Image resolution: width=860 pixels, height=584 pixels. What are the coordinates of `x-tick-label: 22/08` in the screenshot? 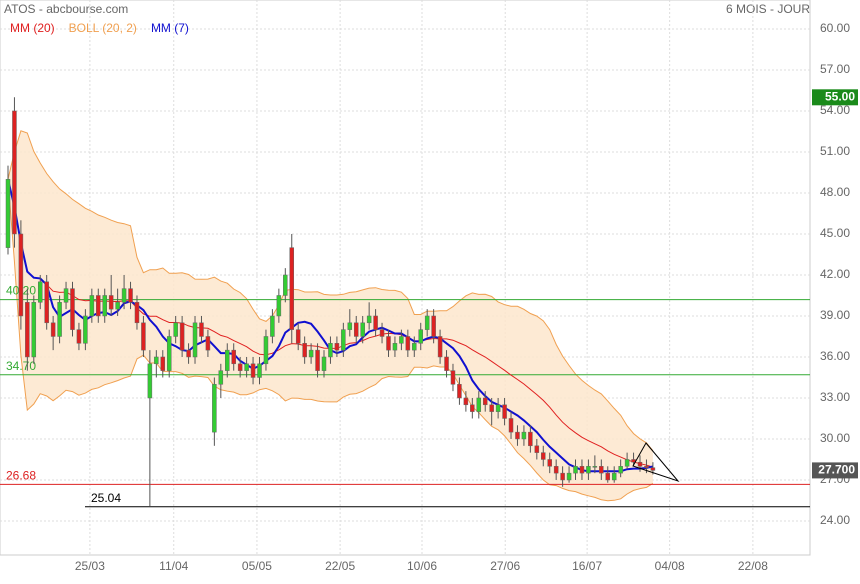 It's located at (753, 566).